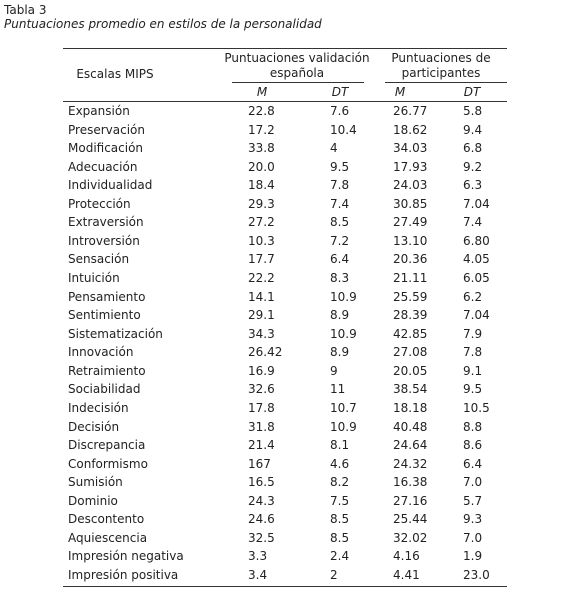 Image resolution: width=580 pixels, height=596 pixels. What do you see at coordinates (99, 203) in the screenshot?
I see `row-label: Protección` at bounding box center [99, 203].